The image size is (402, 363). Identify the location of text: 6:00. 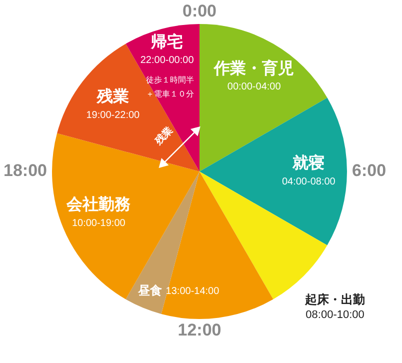
(369, 170).